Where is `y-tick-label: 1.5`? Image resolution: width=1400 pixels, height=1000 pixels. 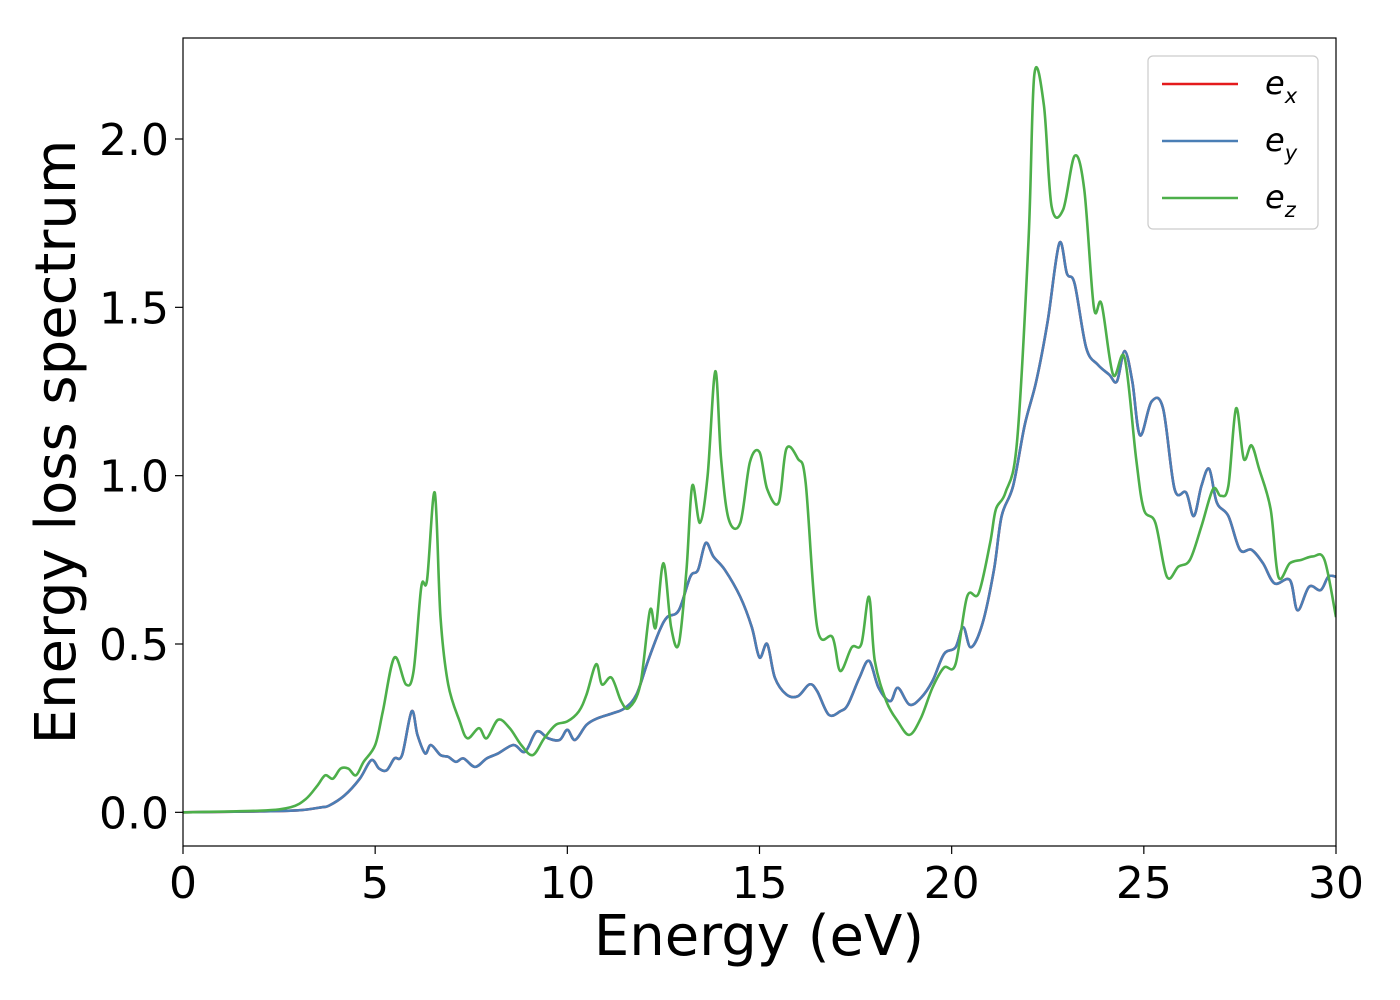 y-tick-label: 1.5 is located at coordinates (134, 308).